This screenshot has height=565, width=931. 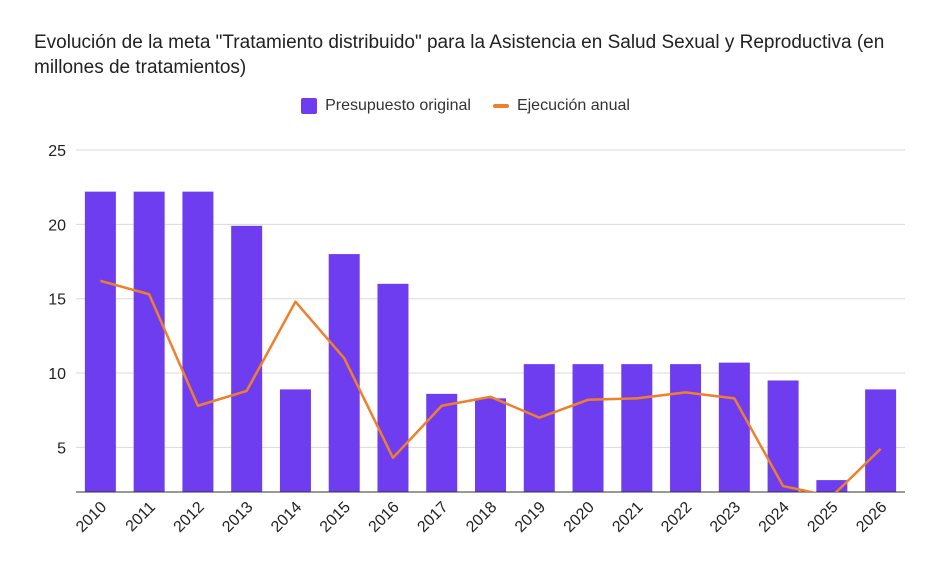 I want to click on y-tick-label: 10, so click(x=57, y=374).